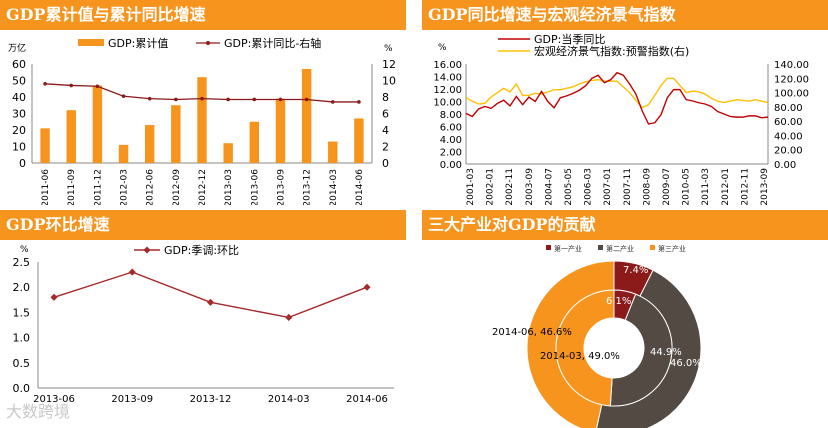  I want to click on line-gdp-yoy, so click(617, 98).